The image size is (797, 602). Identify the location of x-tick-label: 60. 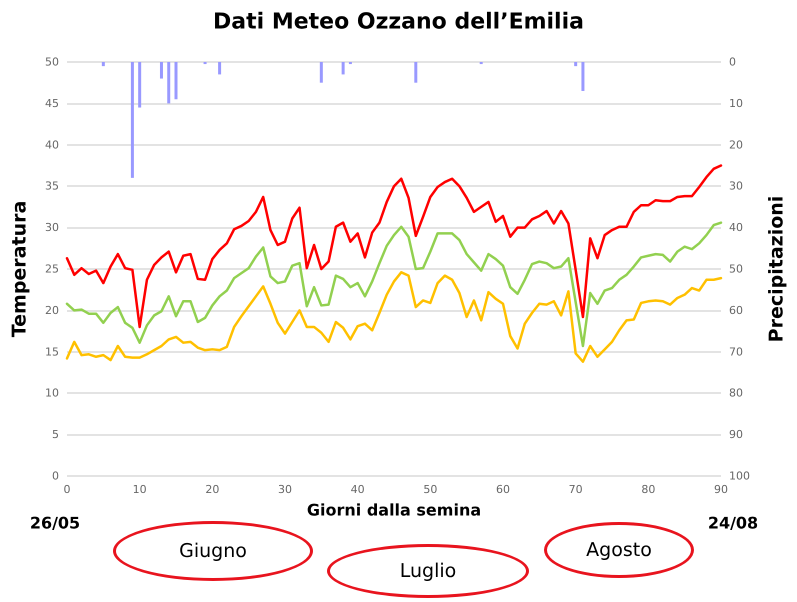
(503, 489).